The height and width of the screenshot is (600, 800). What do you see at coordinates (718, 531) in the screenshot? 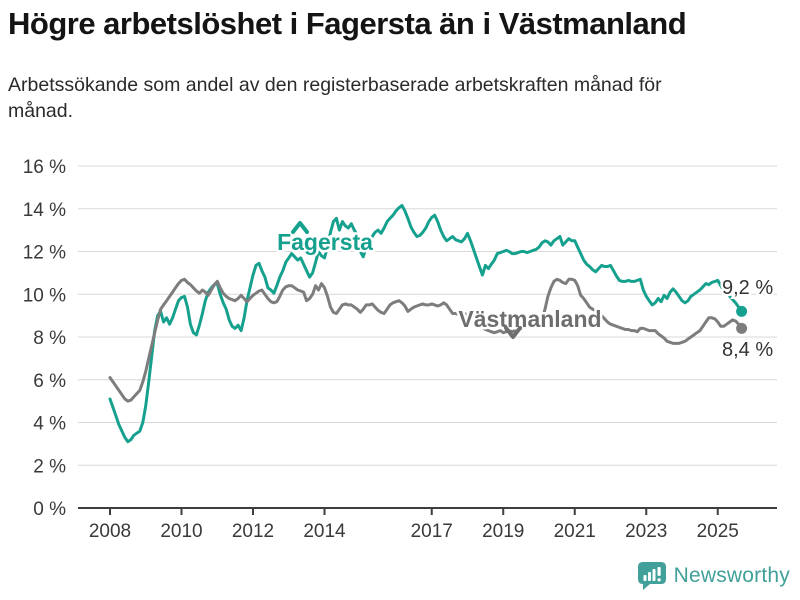
I see `x-tick-label: 2025` at bounding box center [718, 531].